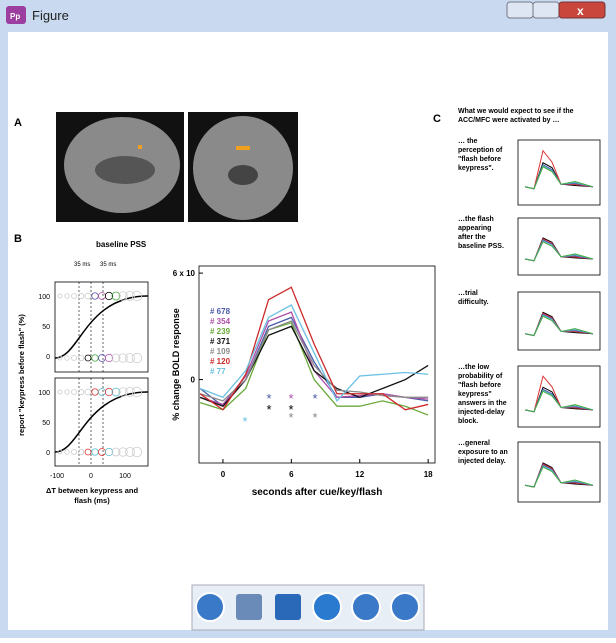 Image resolution: width=616 pixels, height=643 pixels. I want to click on close-icon: x, so click(580, 11).